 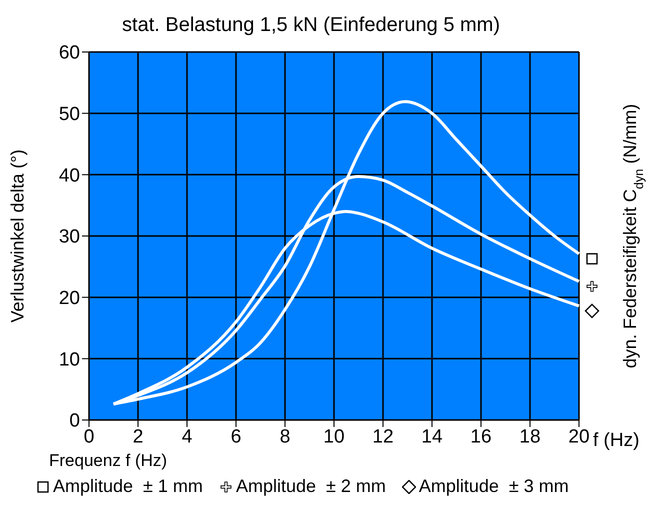 I want to click on y-tick-label: 10, so click(x=69, y=359).